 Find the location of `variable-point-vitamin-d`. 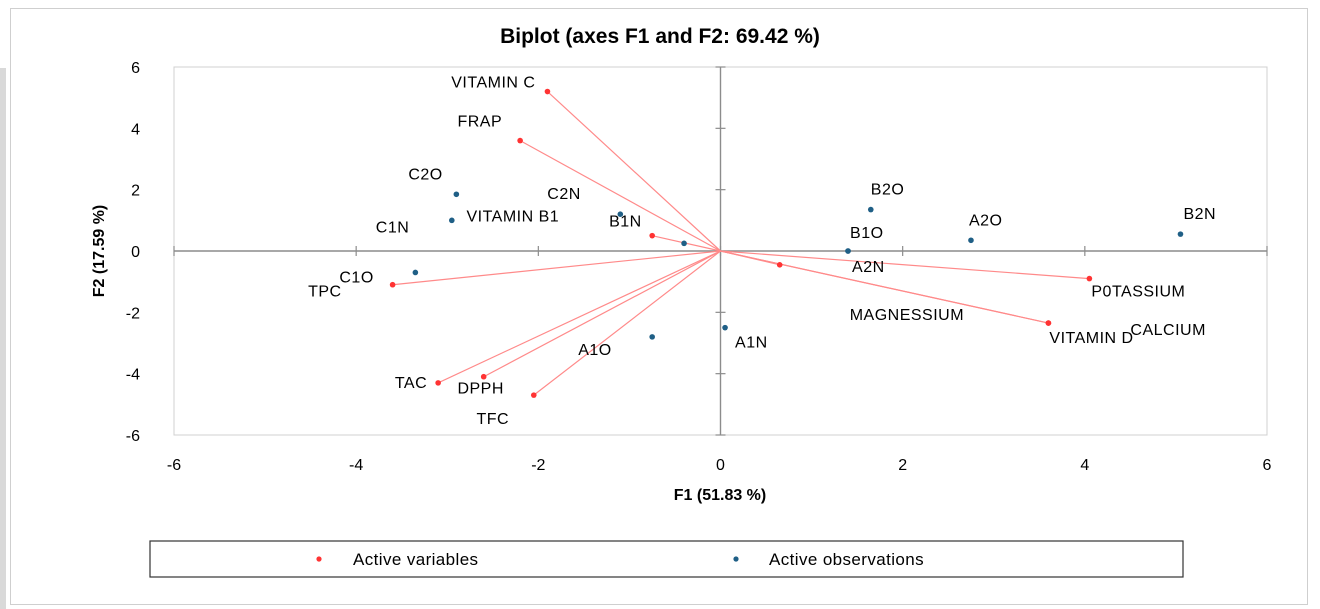

variable-point-vitamin-d is located at coordinates (1048, 323).